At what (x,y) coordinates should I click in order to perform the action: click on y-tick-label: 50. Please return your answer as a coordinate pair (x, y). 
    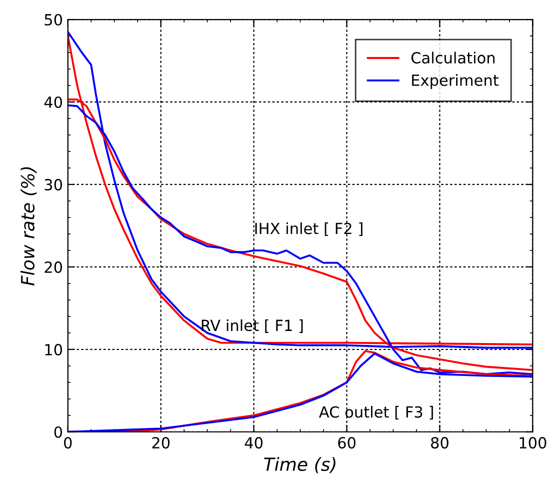
    Looking at the image, I should click on (53, 20).